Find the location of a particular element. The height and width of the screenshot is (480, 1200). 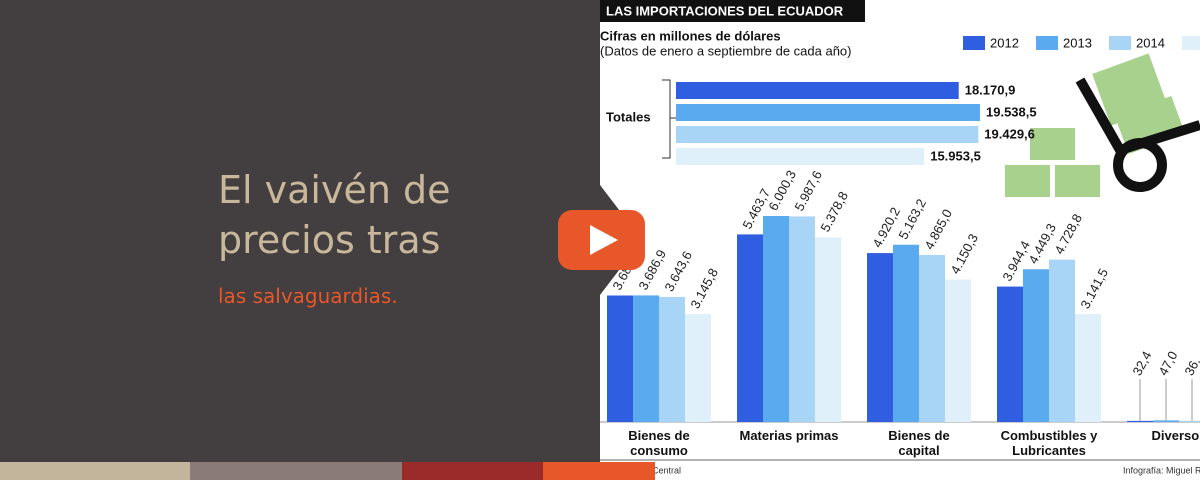

play-button is located at coordinates (601, 240).